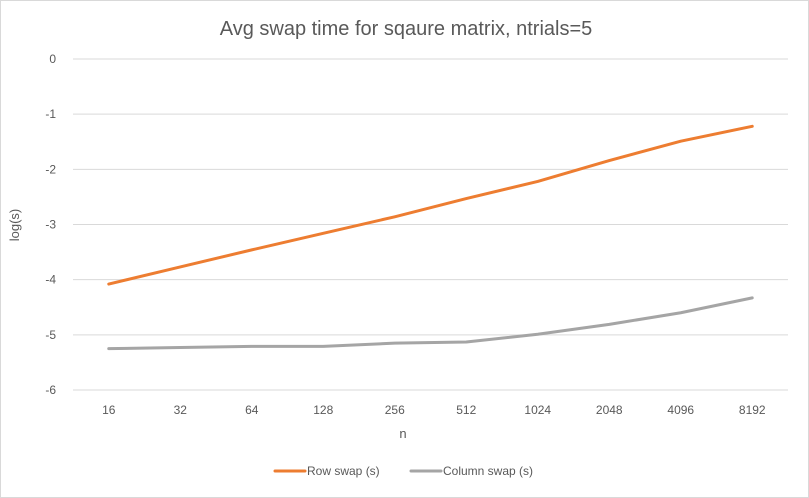  Describe the element at coordinates (50, 114) in the screenshot. I see `y-tick-label: -1` at that location.